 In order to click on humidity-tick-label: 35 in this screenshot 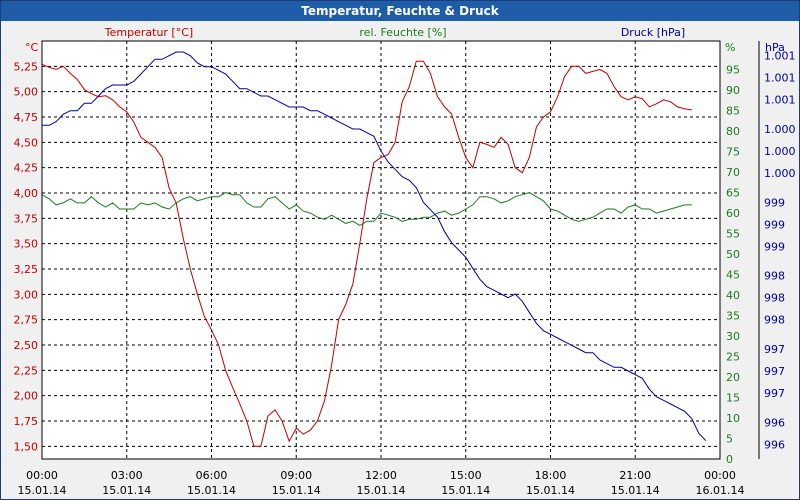, I will do `click(733, 316)`.